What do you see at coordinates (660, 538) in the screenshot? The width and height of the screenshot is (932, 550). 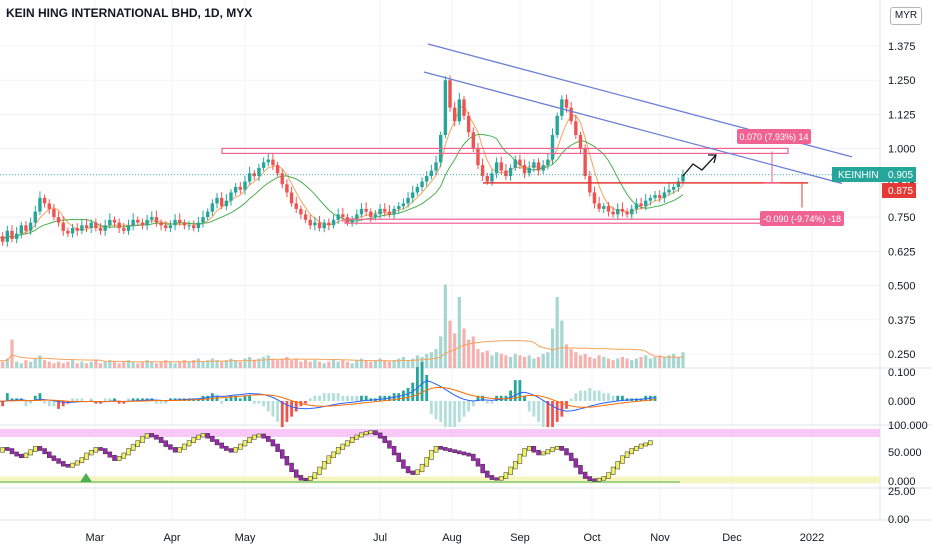 I see `time-tick-label: Nov` at bounding box center [660, 538].